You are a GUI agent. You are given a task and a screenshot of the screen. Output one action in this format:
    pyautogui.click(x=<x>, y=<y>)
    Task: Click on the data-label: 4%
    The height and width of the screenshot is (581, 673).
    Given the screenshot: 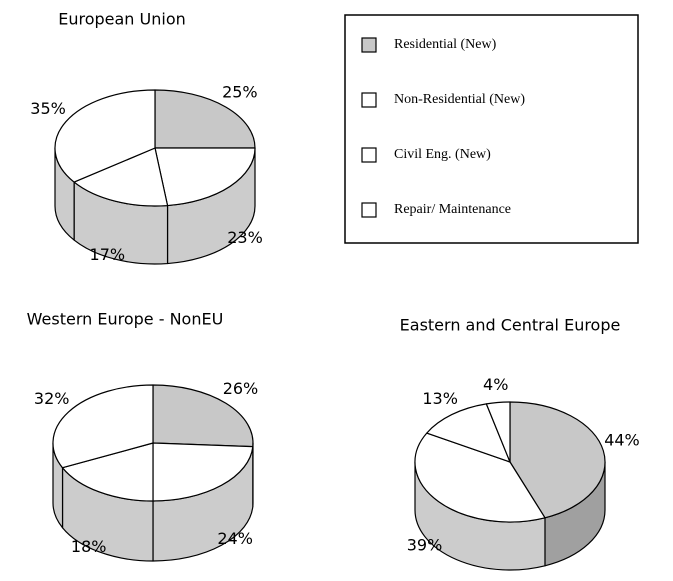 What is the action you would take?
    pyautogui.click(x=495, y=384)
    